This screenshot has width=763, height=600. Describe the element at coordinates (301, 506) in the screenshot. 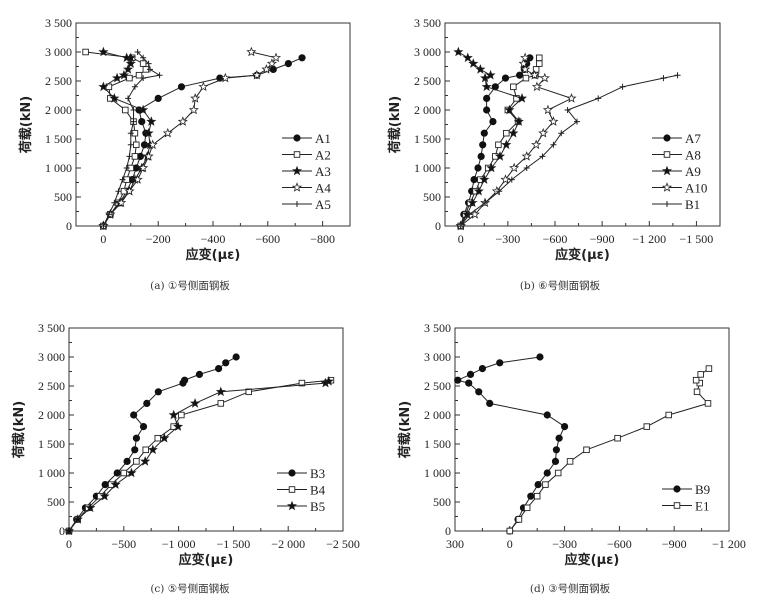

I see `legend-item-B5: B5` at that location.